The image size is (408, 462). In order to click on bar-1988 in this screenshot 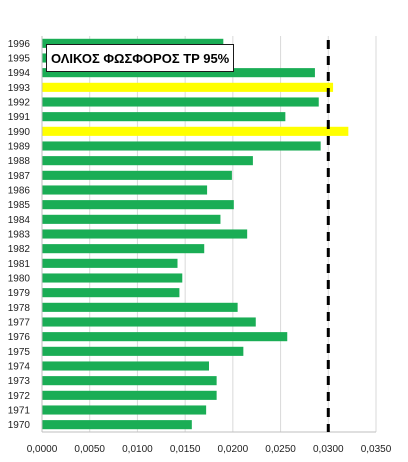, I will do `click(147, 161)`.